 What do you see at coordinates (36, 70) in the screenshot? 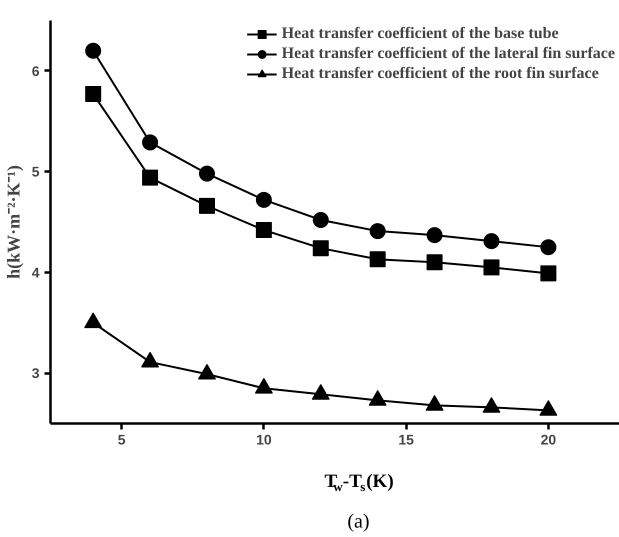
I see `y-tick-label: 6` at bounding box center [36, 70].